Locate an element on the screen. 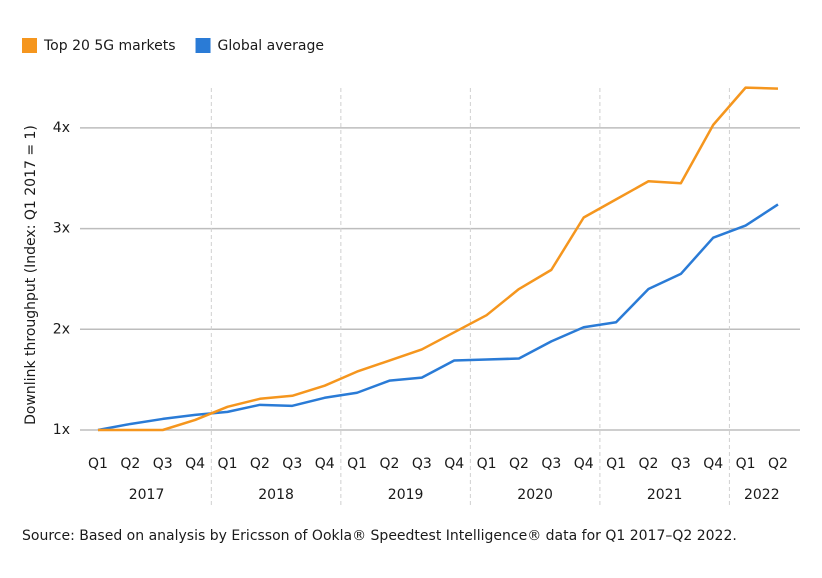  legend-label: Global average is located at coordinates (271, 46).